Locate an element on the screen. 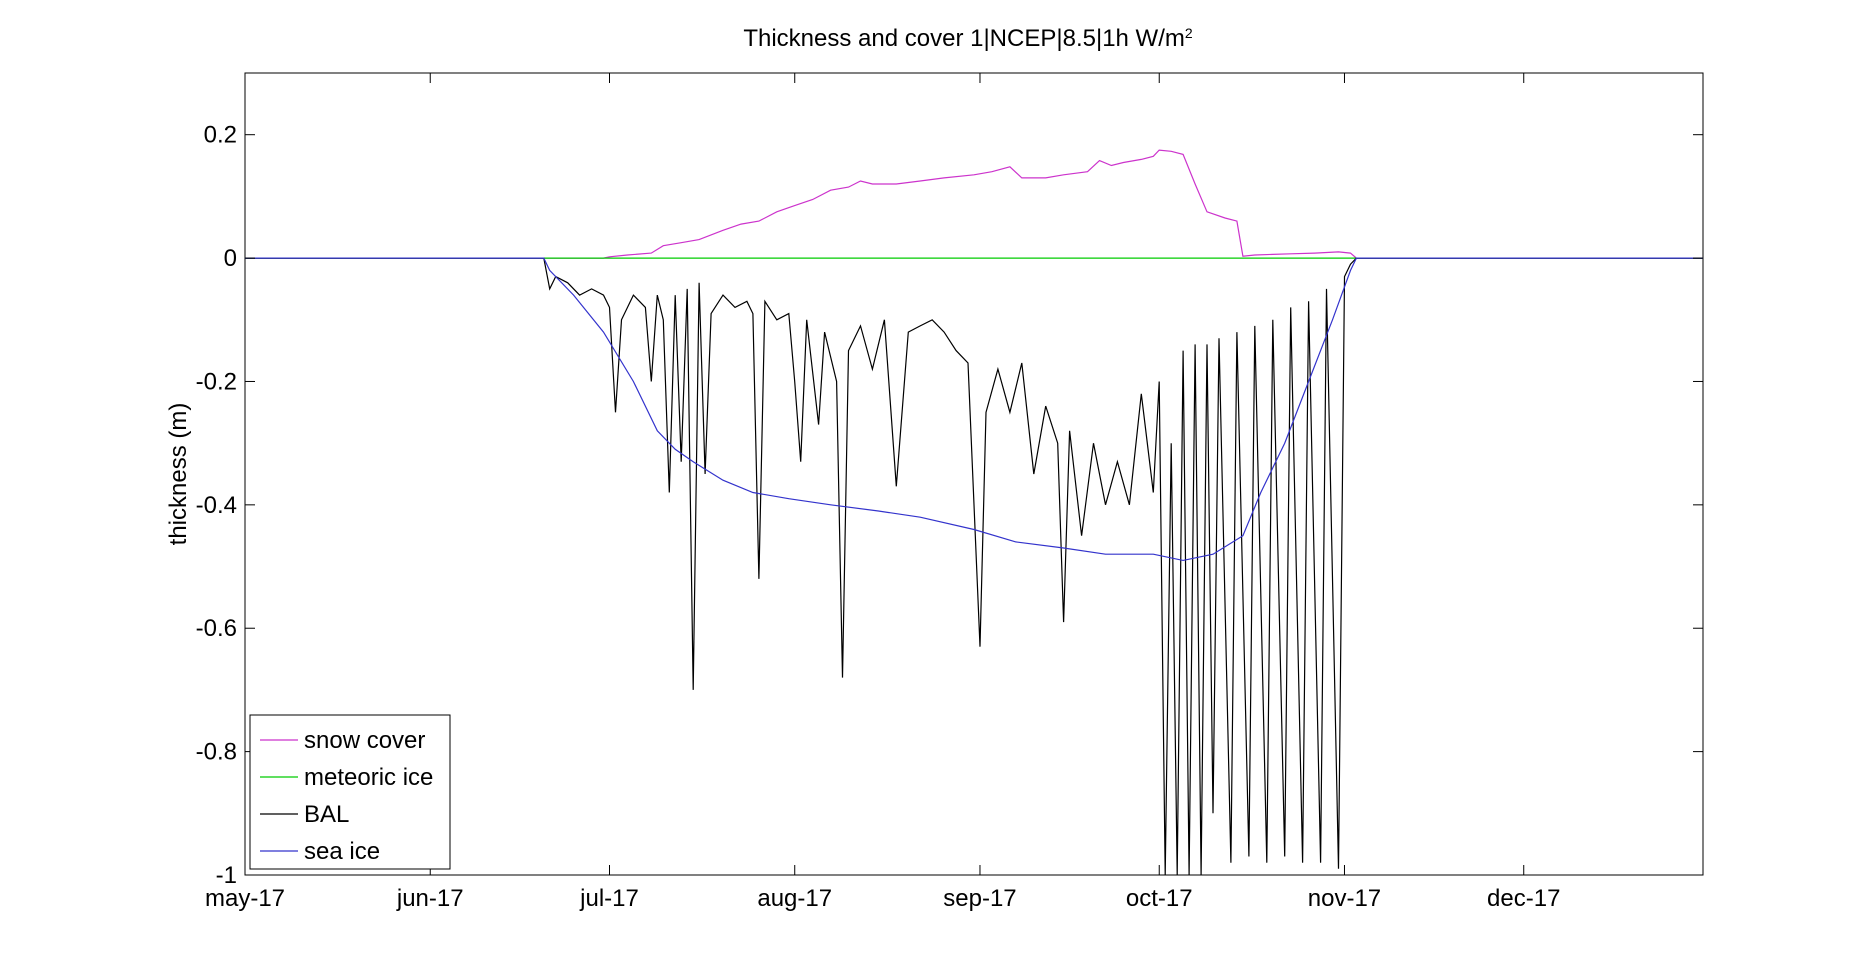  legend: snow cover meteoric ice BAL sea ice is located at coordinates (350, 792).